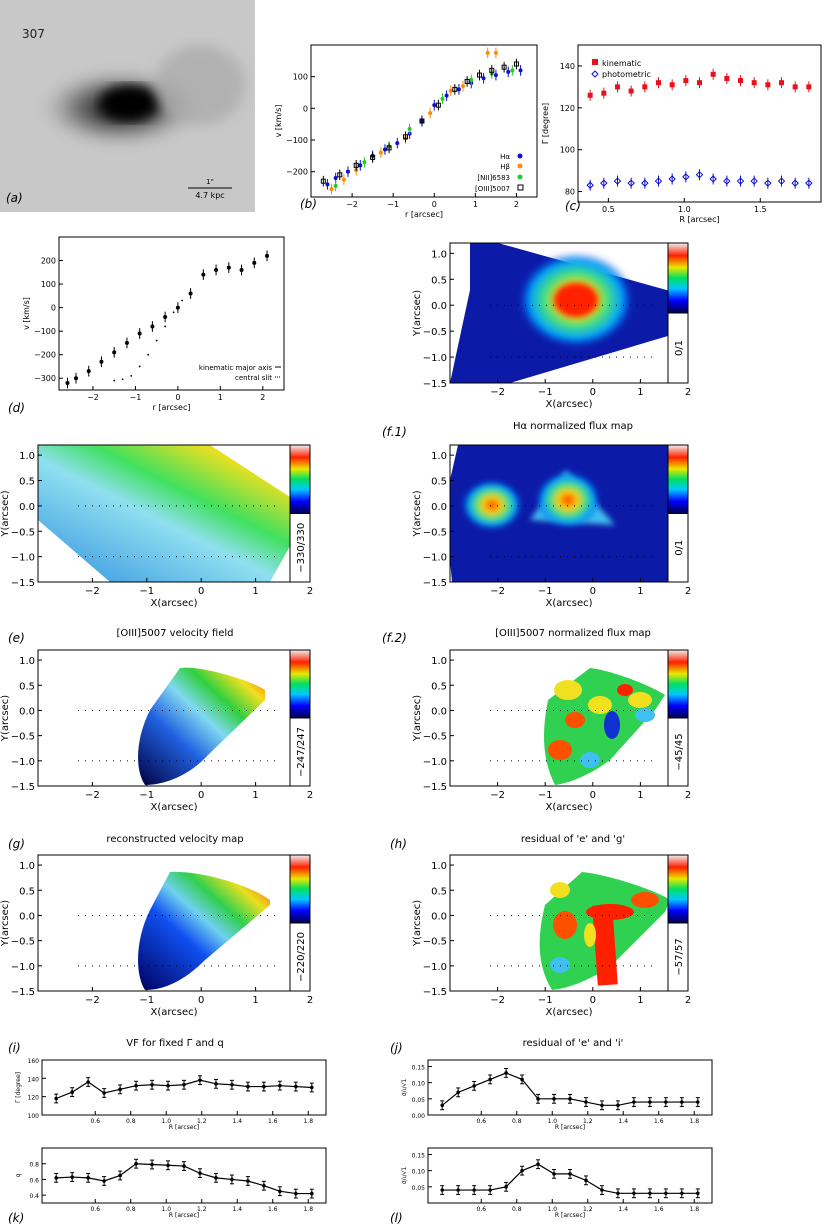 The height and width of the screenshot is (1226, 828). What do you see at coordinates (568, 404) in the screenshot?
I see `map-x-axis-label: X(arcsec)` at bounding box center [568, 404].